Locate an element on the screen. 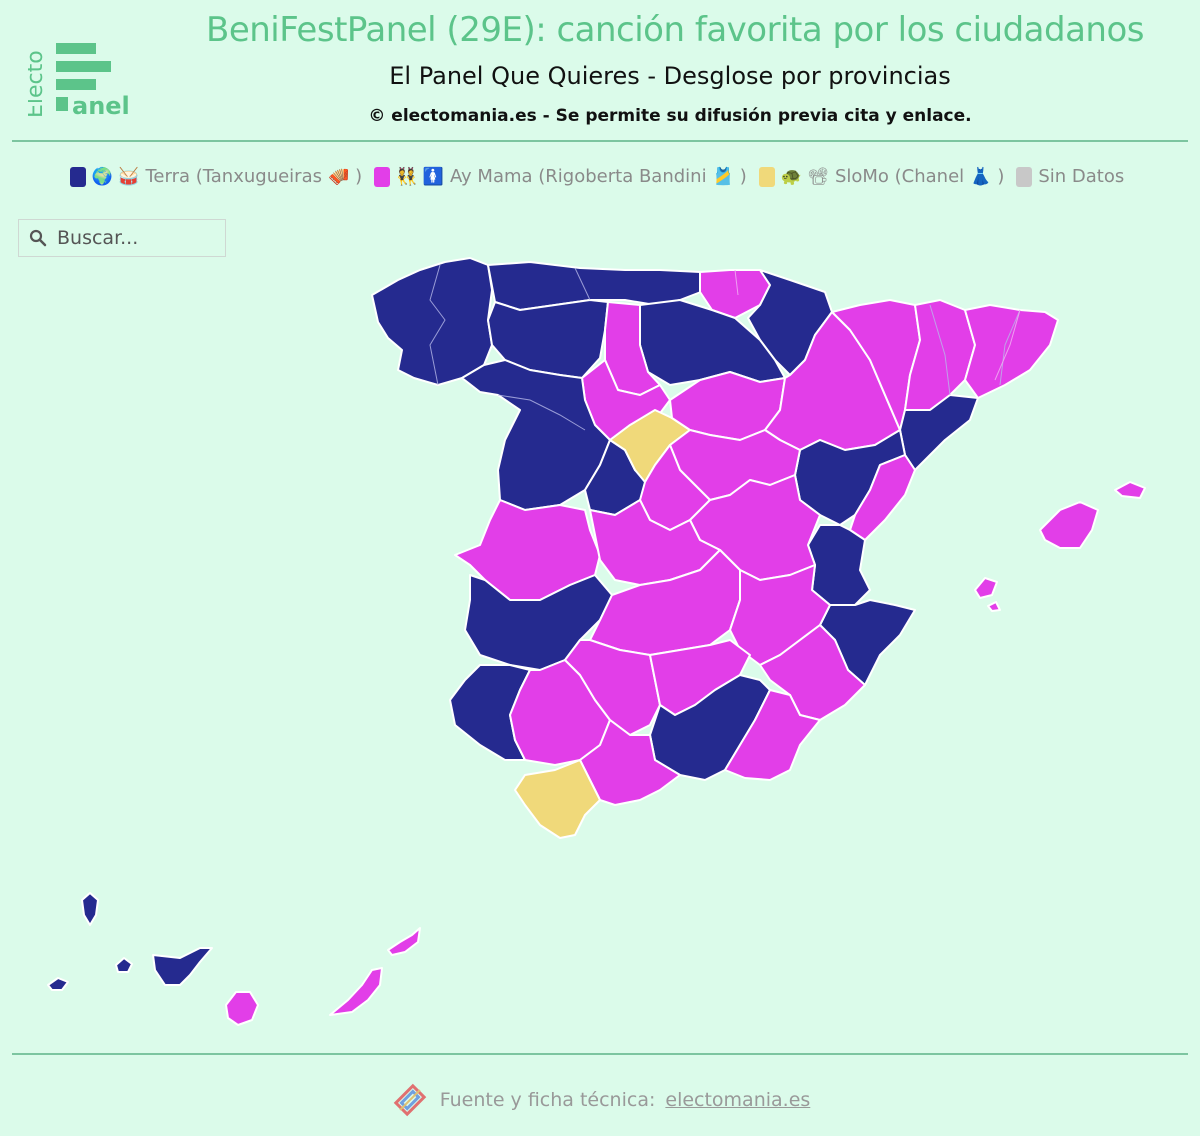 This screenshot has height=1136, width=1200. legend-label-terra: Terra (Tanxugueiras is located at coordinates (233, 176).